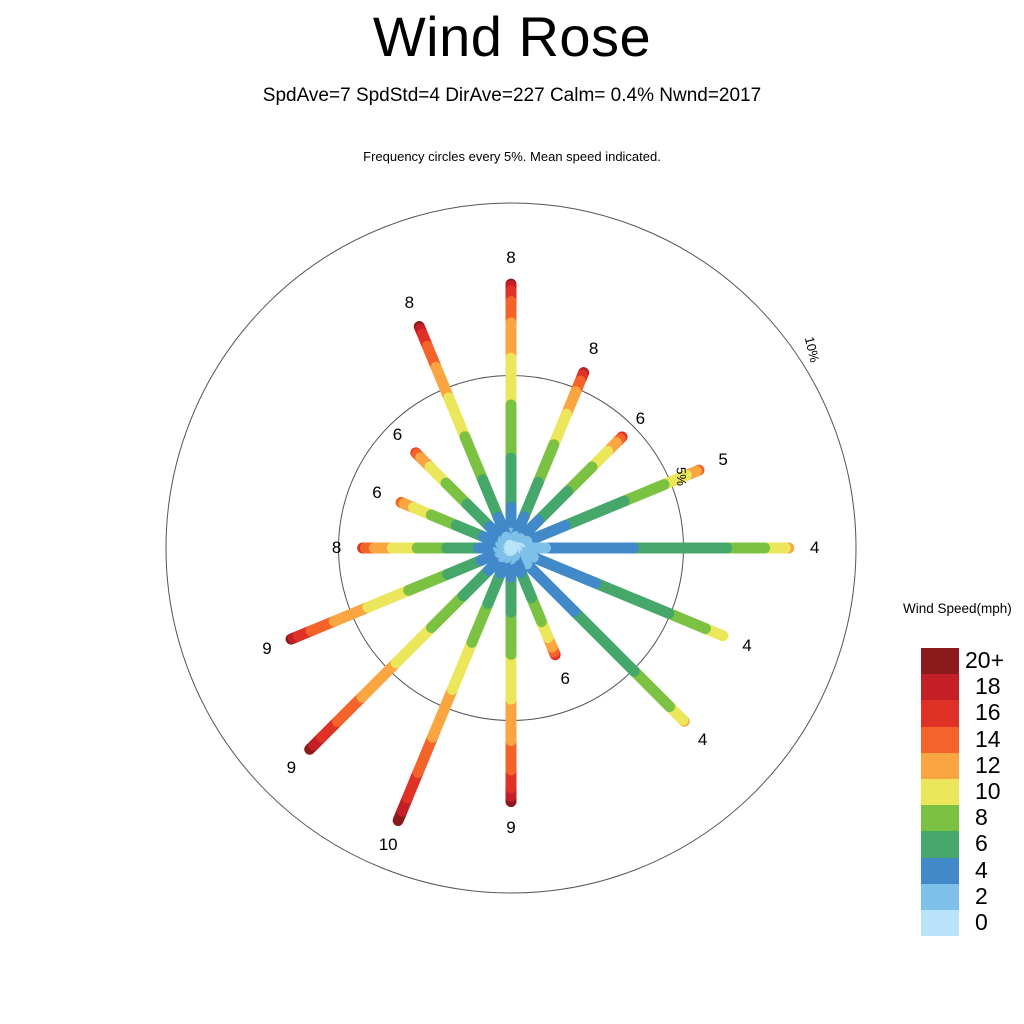 Image resolution: width=1024 pixels, height=1024 pixels. What do you see at coordinates (640, 418) in the screenshot?
I see `mean-speed-label-ne: 6` at bounding box center [640, 418].